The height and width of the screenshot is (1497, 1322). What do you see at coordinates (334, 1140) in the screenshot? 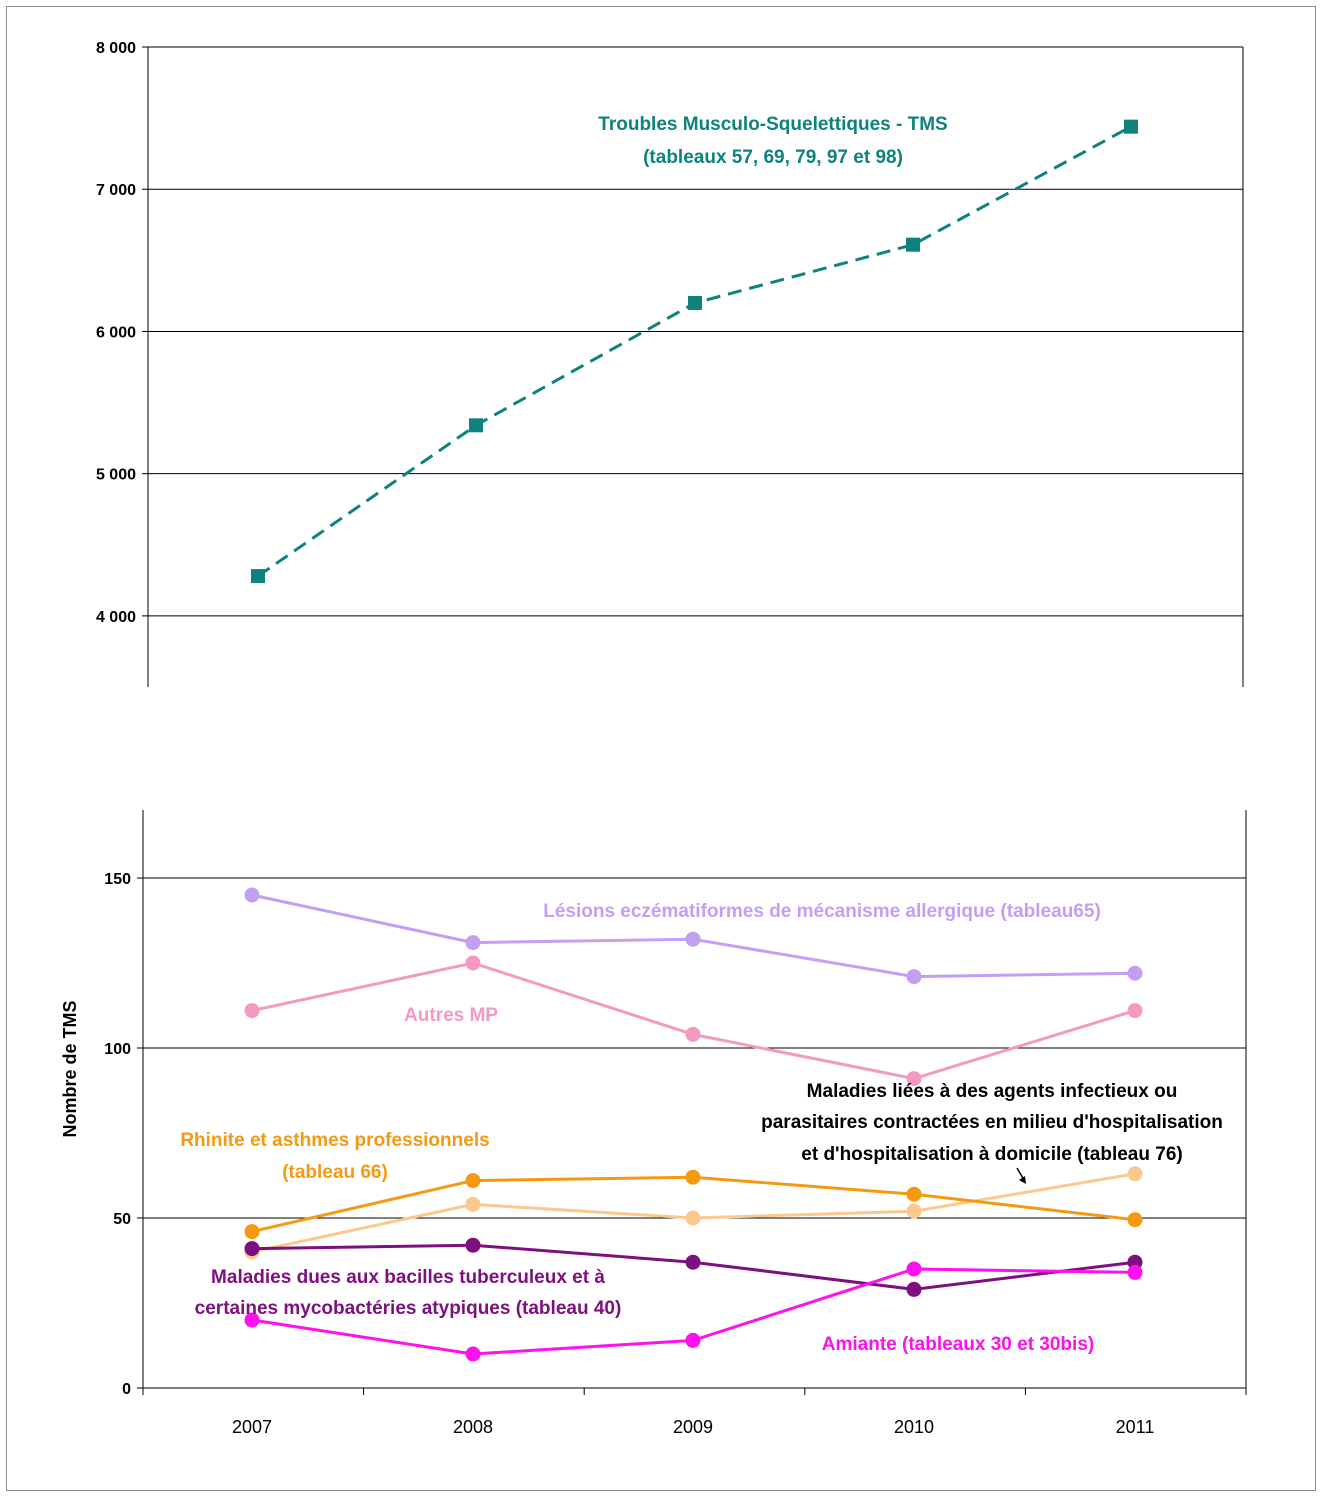
I see `rhinite-series-label: Rhinite et asthmes professionnels` at bounding box center [334, 1140].